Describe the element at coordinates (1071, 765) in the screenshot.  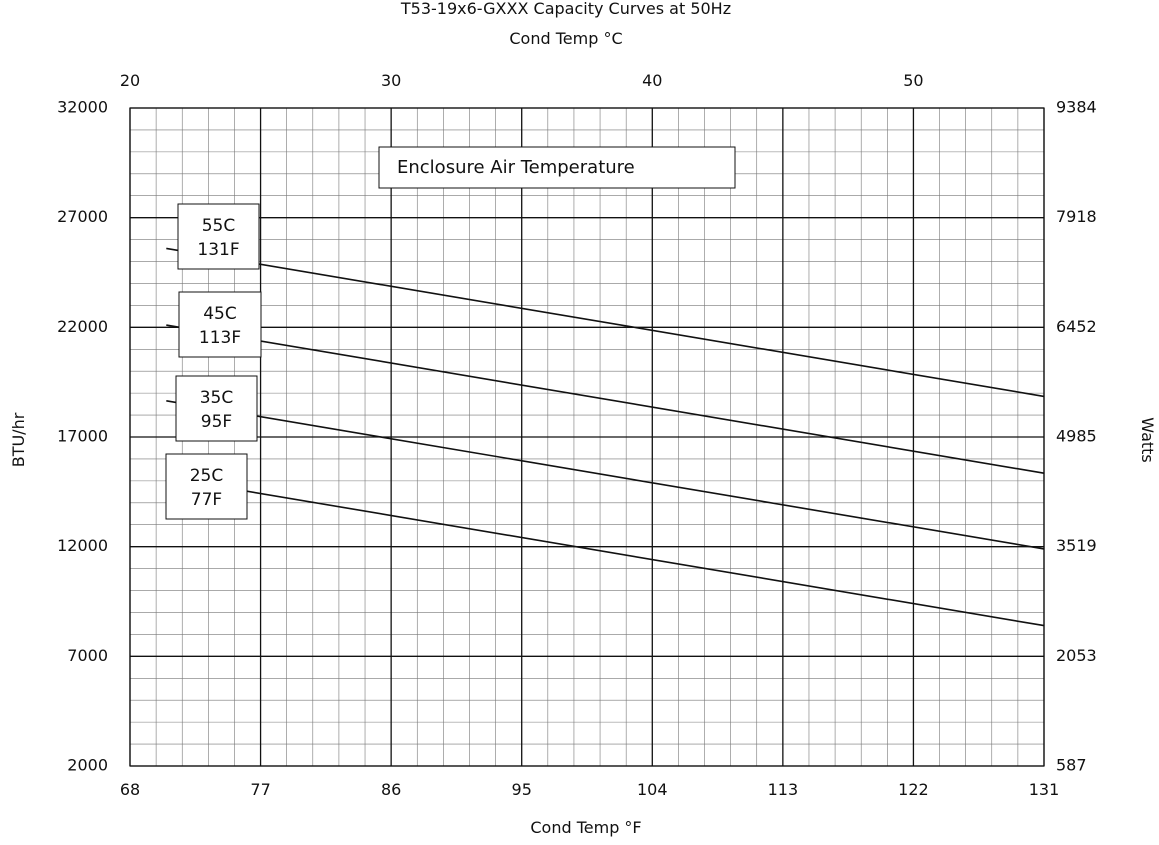
I see `y2-tick-label: 587` at that location.